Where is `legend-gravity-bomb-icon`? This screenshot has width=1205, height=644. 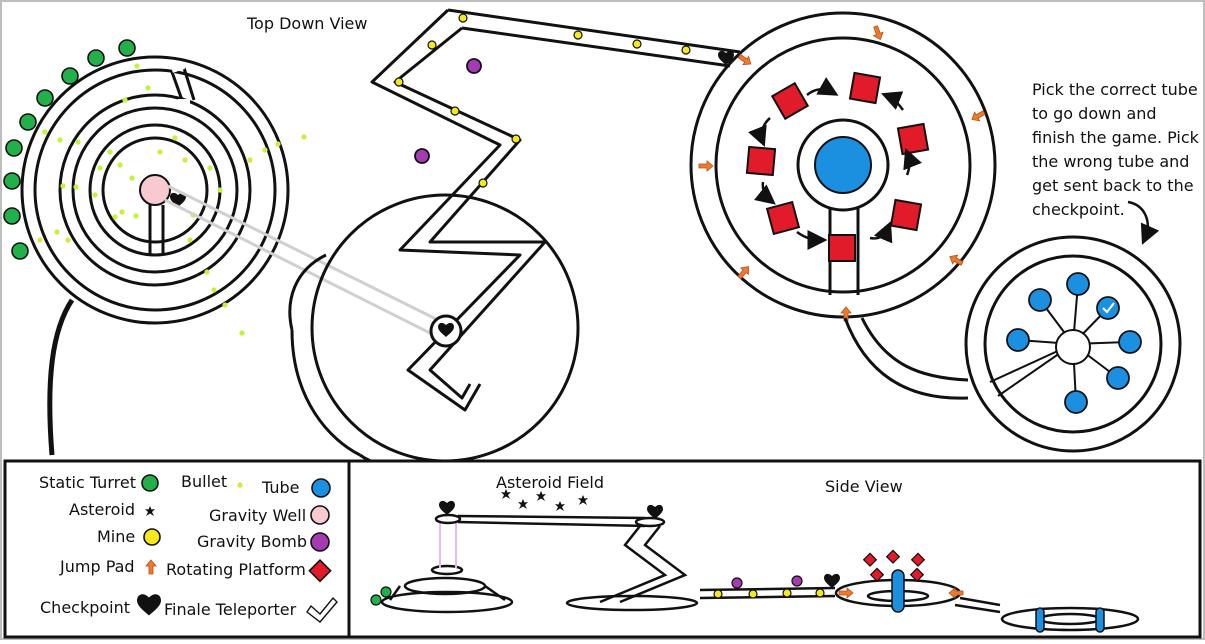
legend-gravity-bomb-icon is located at coordinates (320, 542).